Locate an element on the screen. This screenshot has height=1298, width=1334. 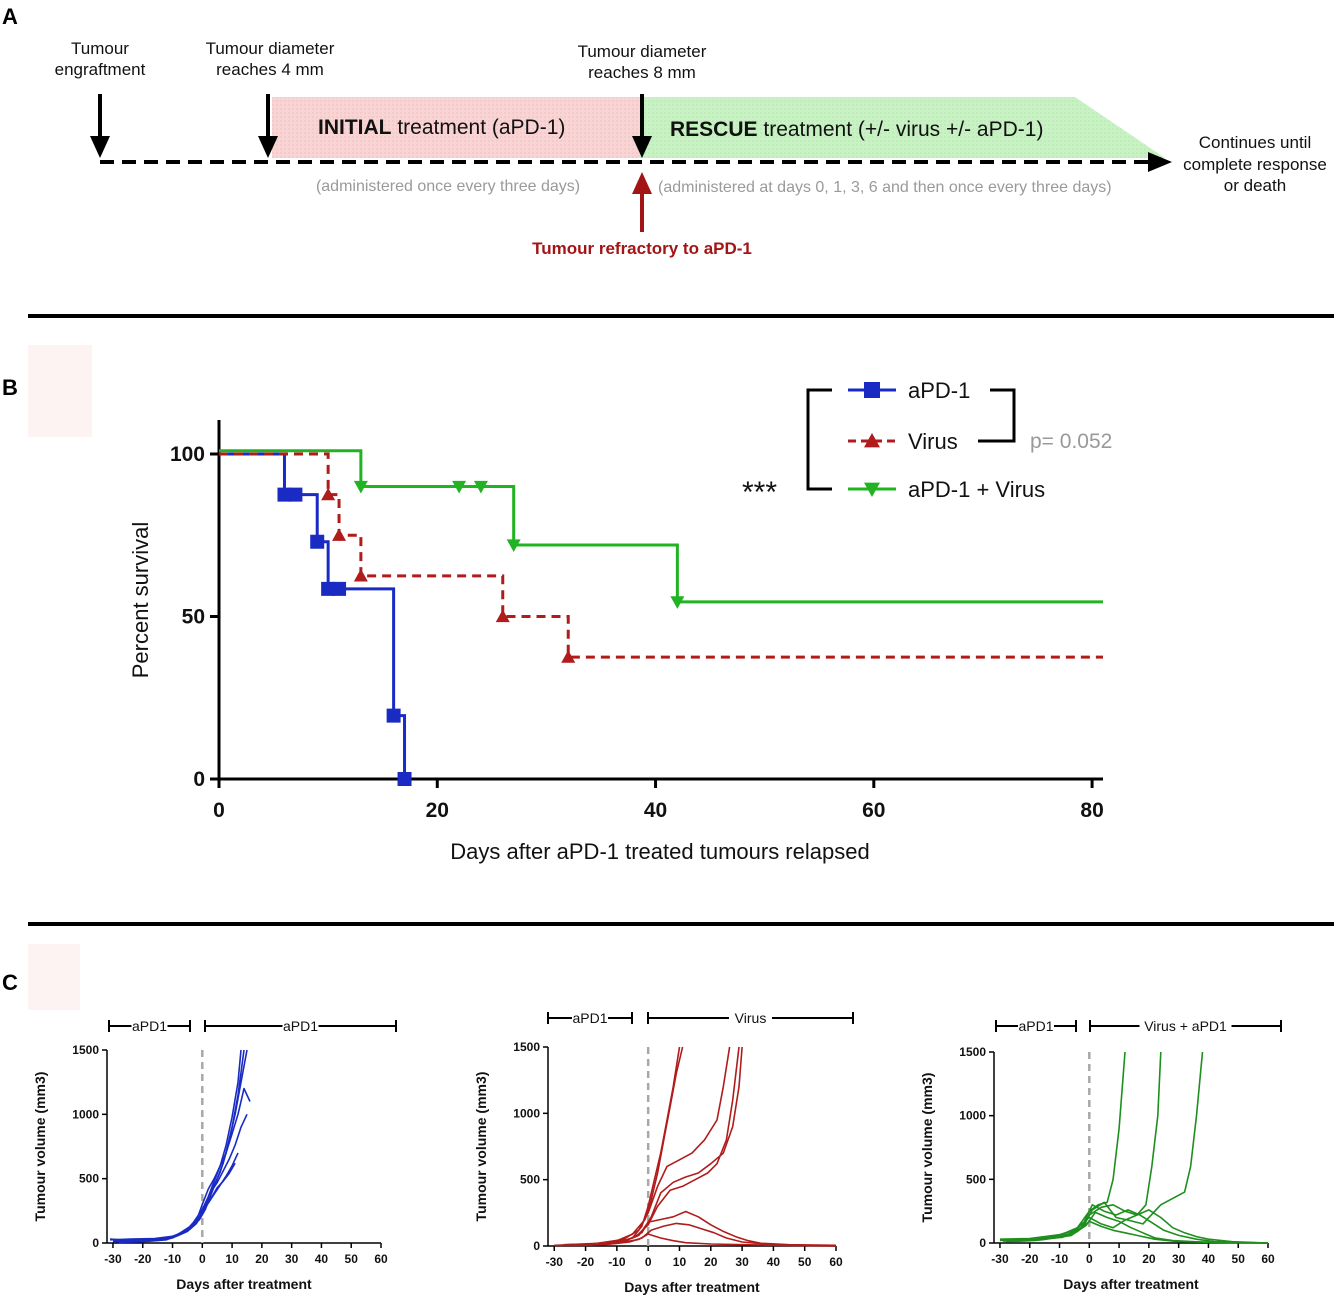
survival-x-tick-label: 60 is located at coordinates (873, 810).